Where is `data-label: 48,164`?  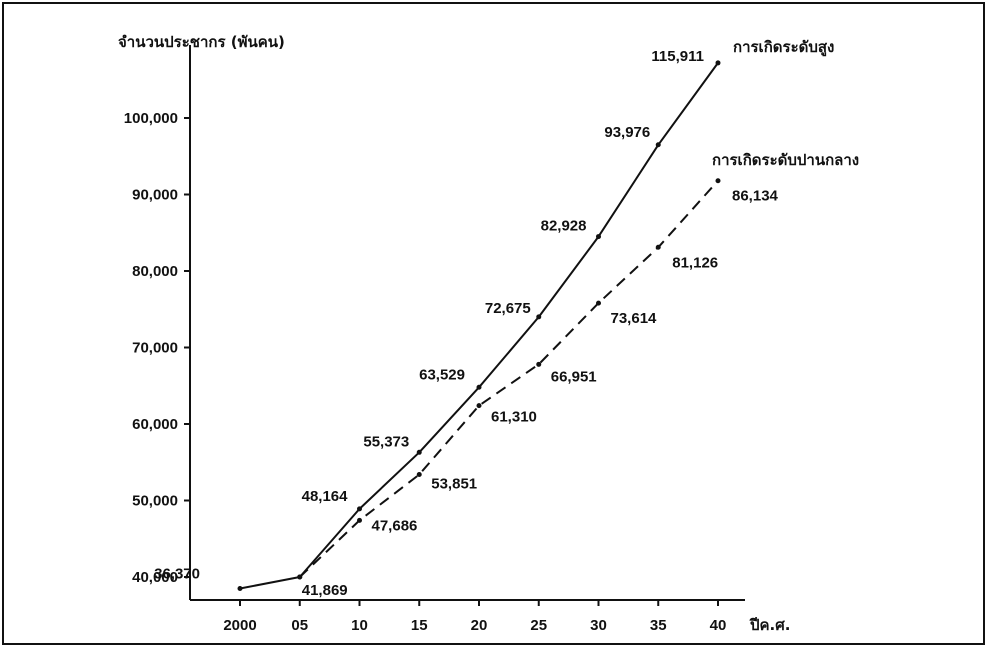
data-label: 48,164 is located at coordinates (325, 496).